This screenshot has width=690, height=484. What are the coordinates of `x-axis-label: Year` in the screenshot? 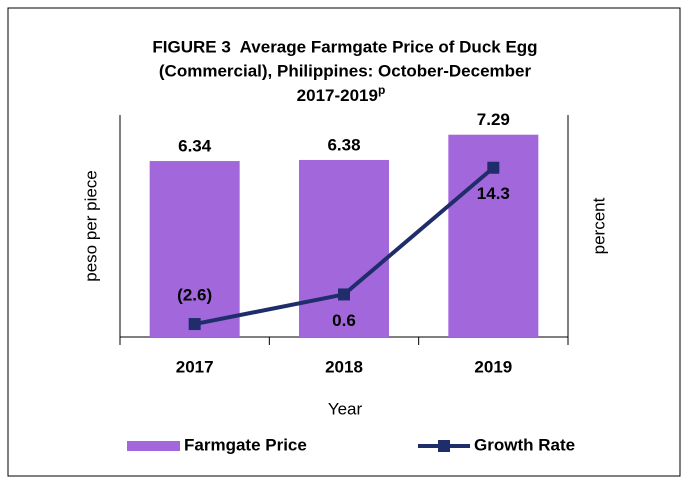 It's located at (345, 408).